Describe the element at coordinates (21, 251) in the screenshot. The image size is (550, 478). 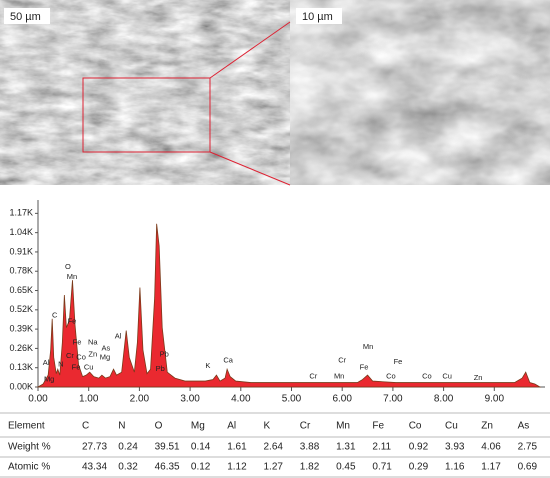
I see `y-tick-label: 0.91K` at that location.